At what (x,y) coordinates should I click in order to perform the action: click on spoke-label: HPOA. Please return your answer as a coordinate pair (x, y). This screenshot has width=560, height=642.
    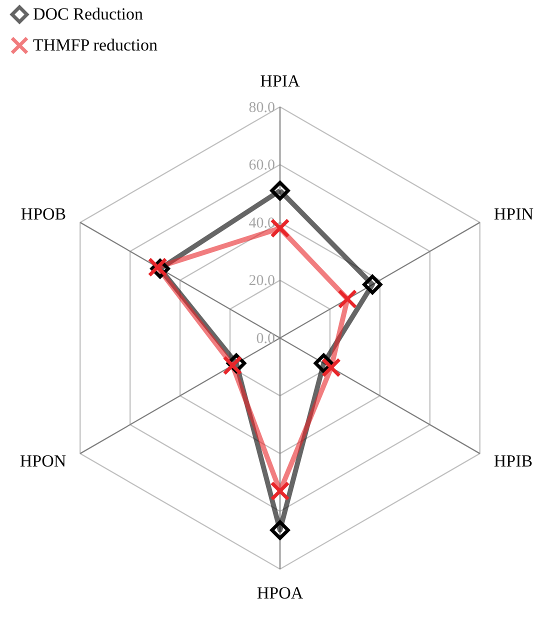
    Looking at the image, I should click on (280, 592).